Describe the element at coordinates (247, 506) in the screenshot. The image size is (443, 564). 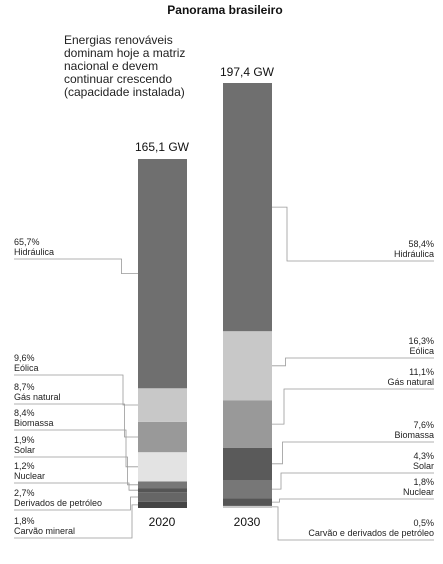
I see `bar-2030-carvao-e-derivados-de-petroleo` at that location.